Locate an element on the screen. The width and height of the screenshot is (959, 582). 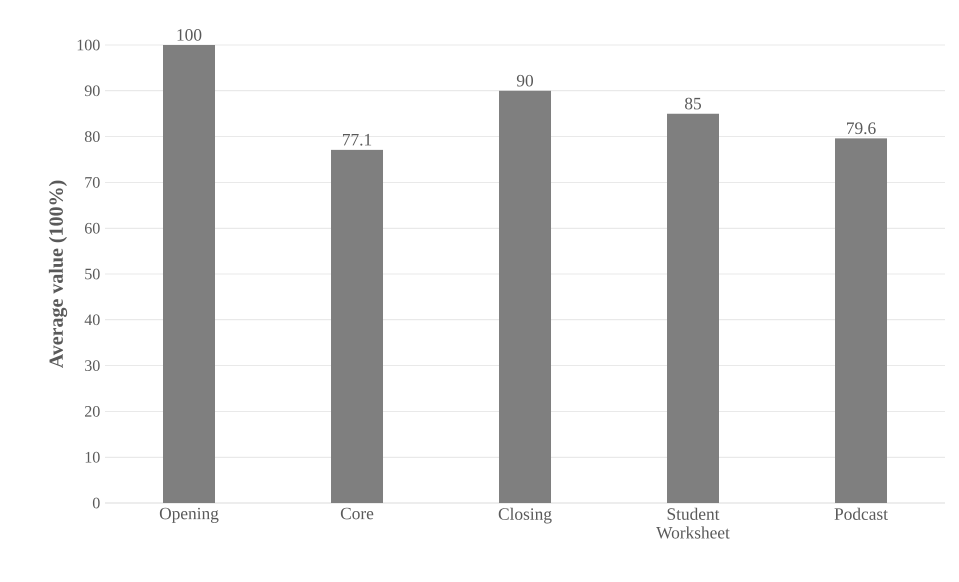
x-tick-label: Podcast is located at coordinates (861, 514).